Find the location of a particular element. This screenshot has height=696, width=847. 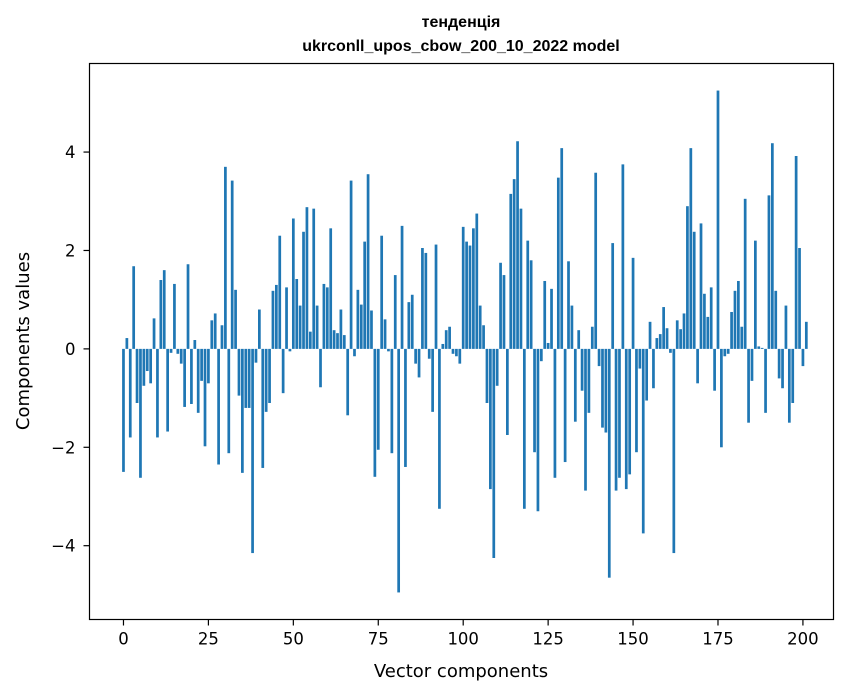

x-tick-label: 100 is located at coordinates (463, 639).